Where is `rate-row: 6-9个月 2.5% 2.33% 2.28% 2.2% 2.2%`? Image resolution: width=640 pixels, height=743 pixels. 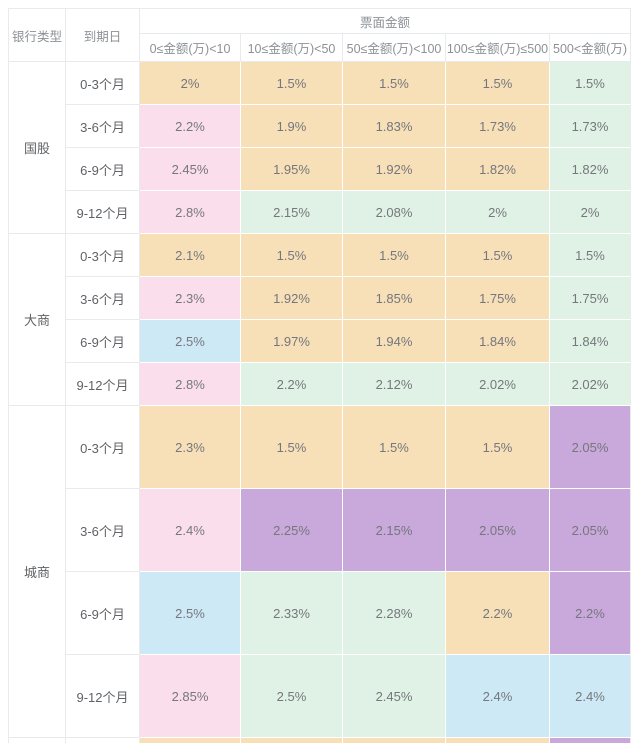
rate-row: 6-9个月 2.5% 2.33% 2.28% 2.2% 2.2% is located at coordinates (320, 613).